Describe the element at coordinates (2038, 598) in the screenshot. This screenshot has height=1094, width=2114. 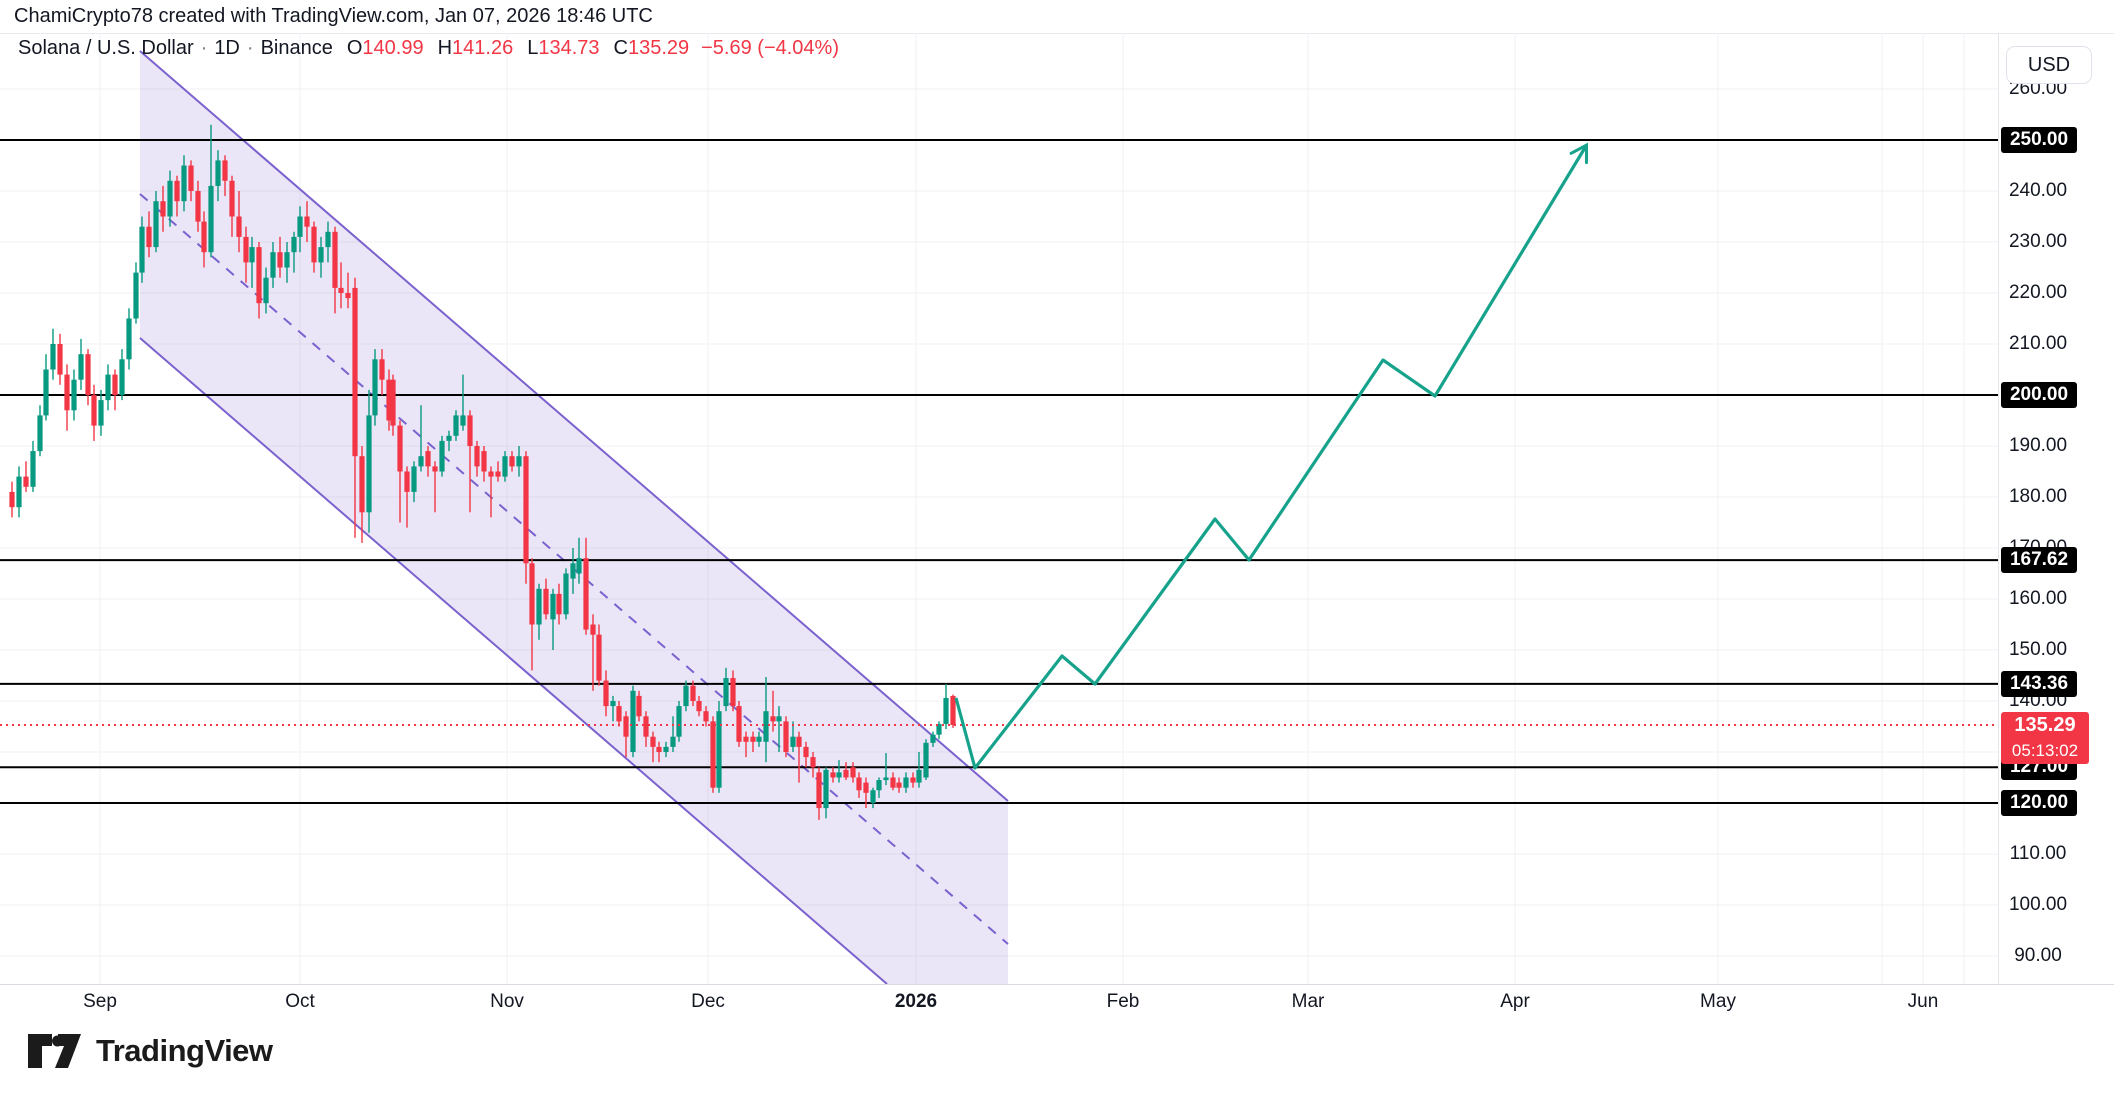
I see `price-tick-160.00: 160.00` at that location.